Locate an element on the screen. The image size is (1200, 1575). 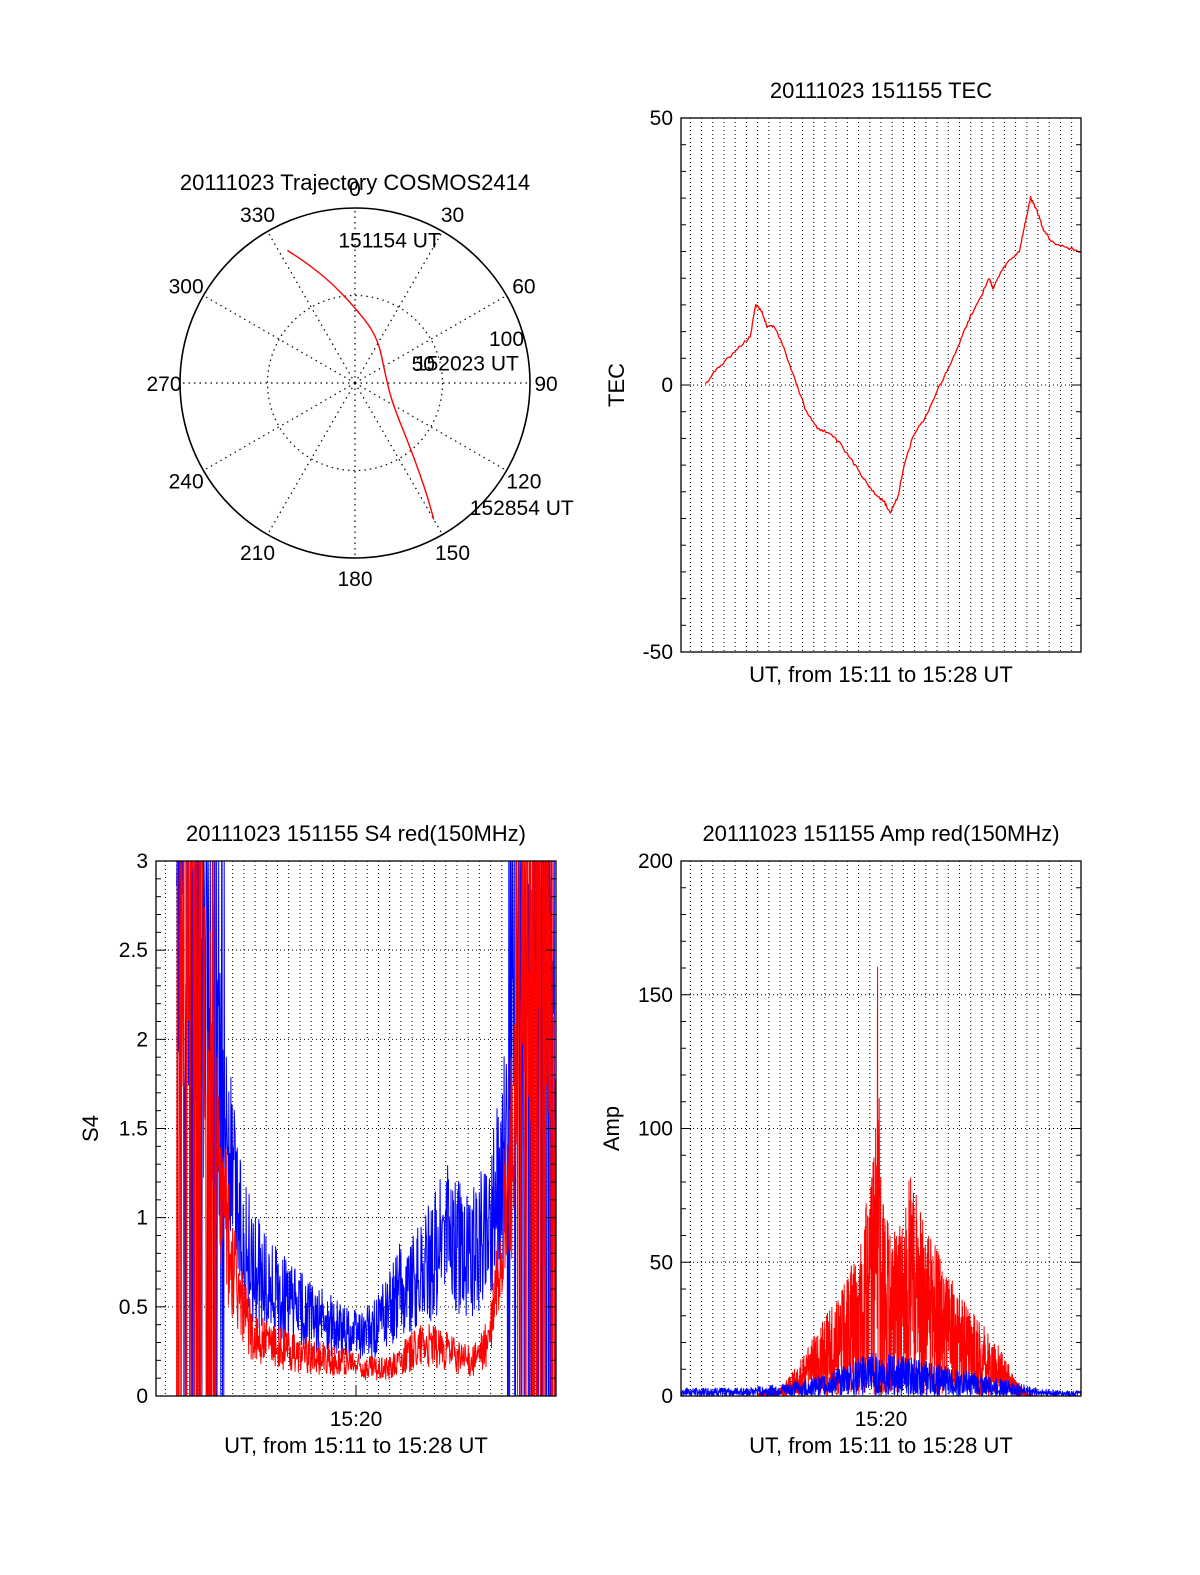
s4-series-blue is located at coordinates (366, 1128).